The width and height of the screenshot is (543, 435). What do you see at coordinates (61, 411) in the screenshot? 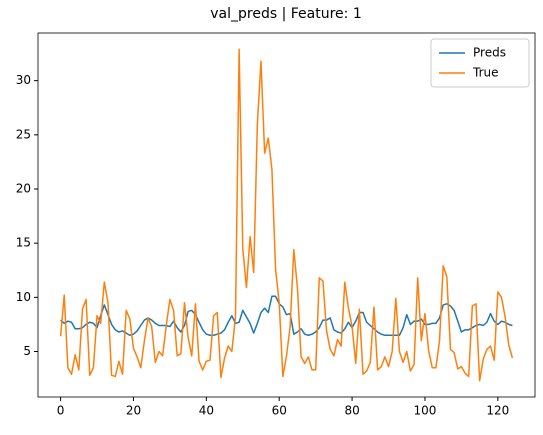
I see `x-tick-label: 0` at bounding box center [61, 411].